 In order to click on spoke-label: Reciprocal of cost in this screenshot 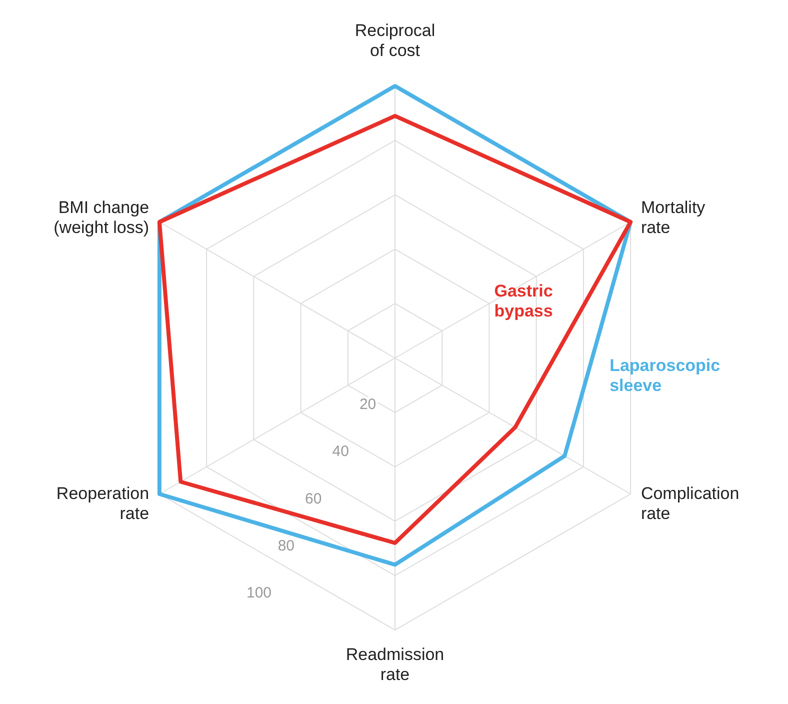, I will do `click(395, 40)`.